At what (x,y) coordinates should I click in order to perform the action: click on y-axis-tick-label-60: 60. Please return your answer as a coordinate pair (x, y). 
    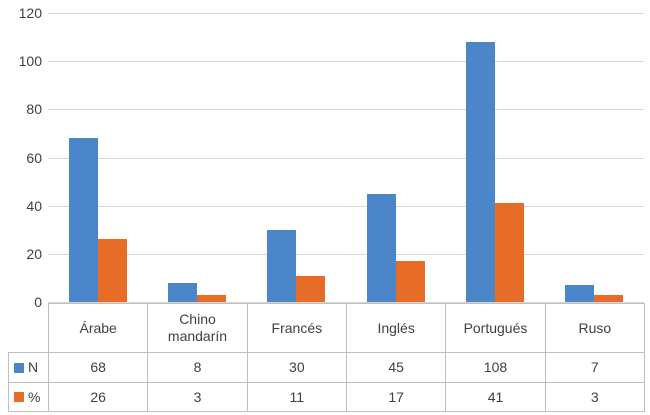
    Looking at the image, I should click on (34, 157).